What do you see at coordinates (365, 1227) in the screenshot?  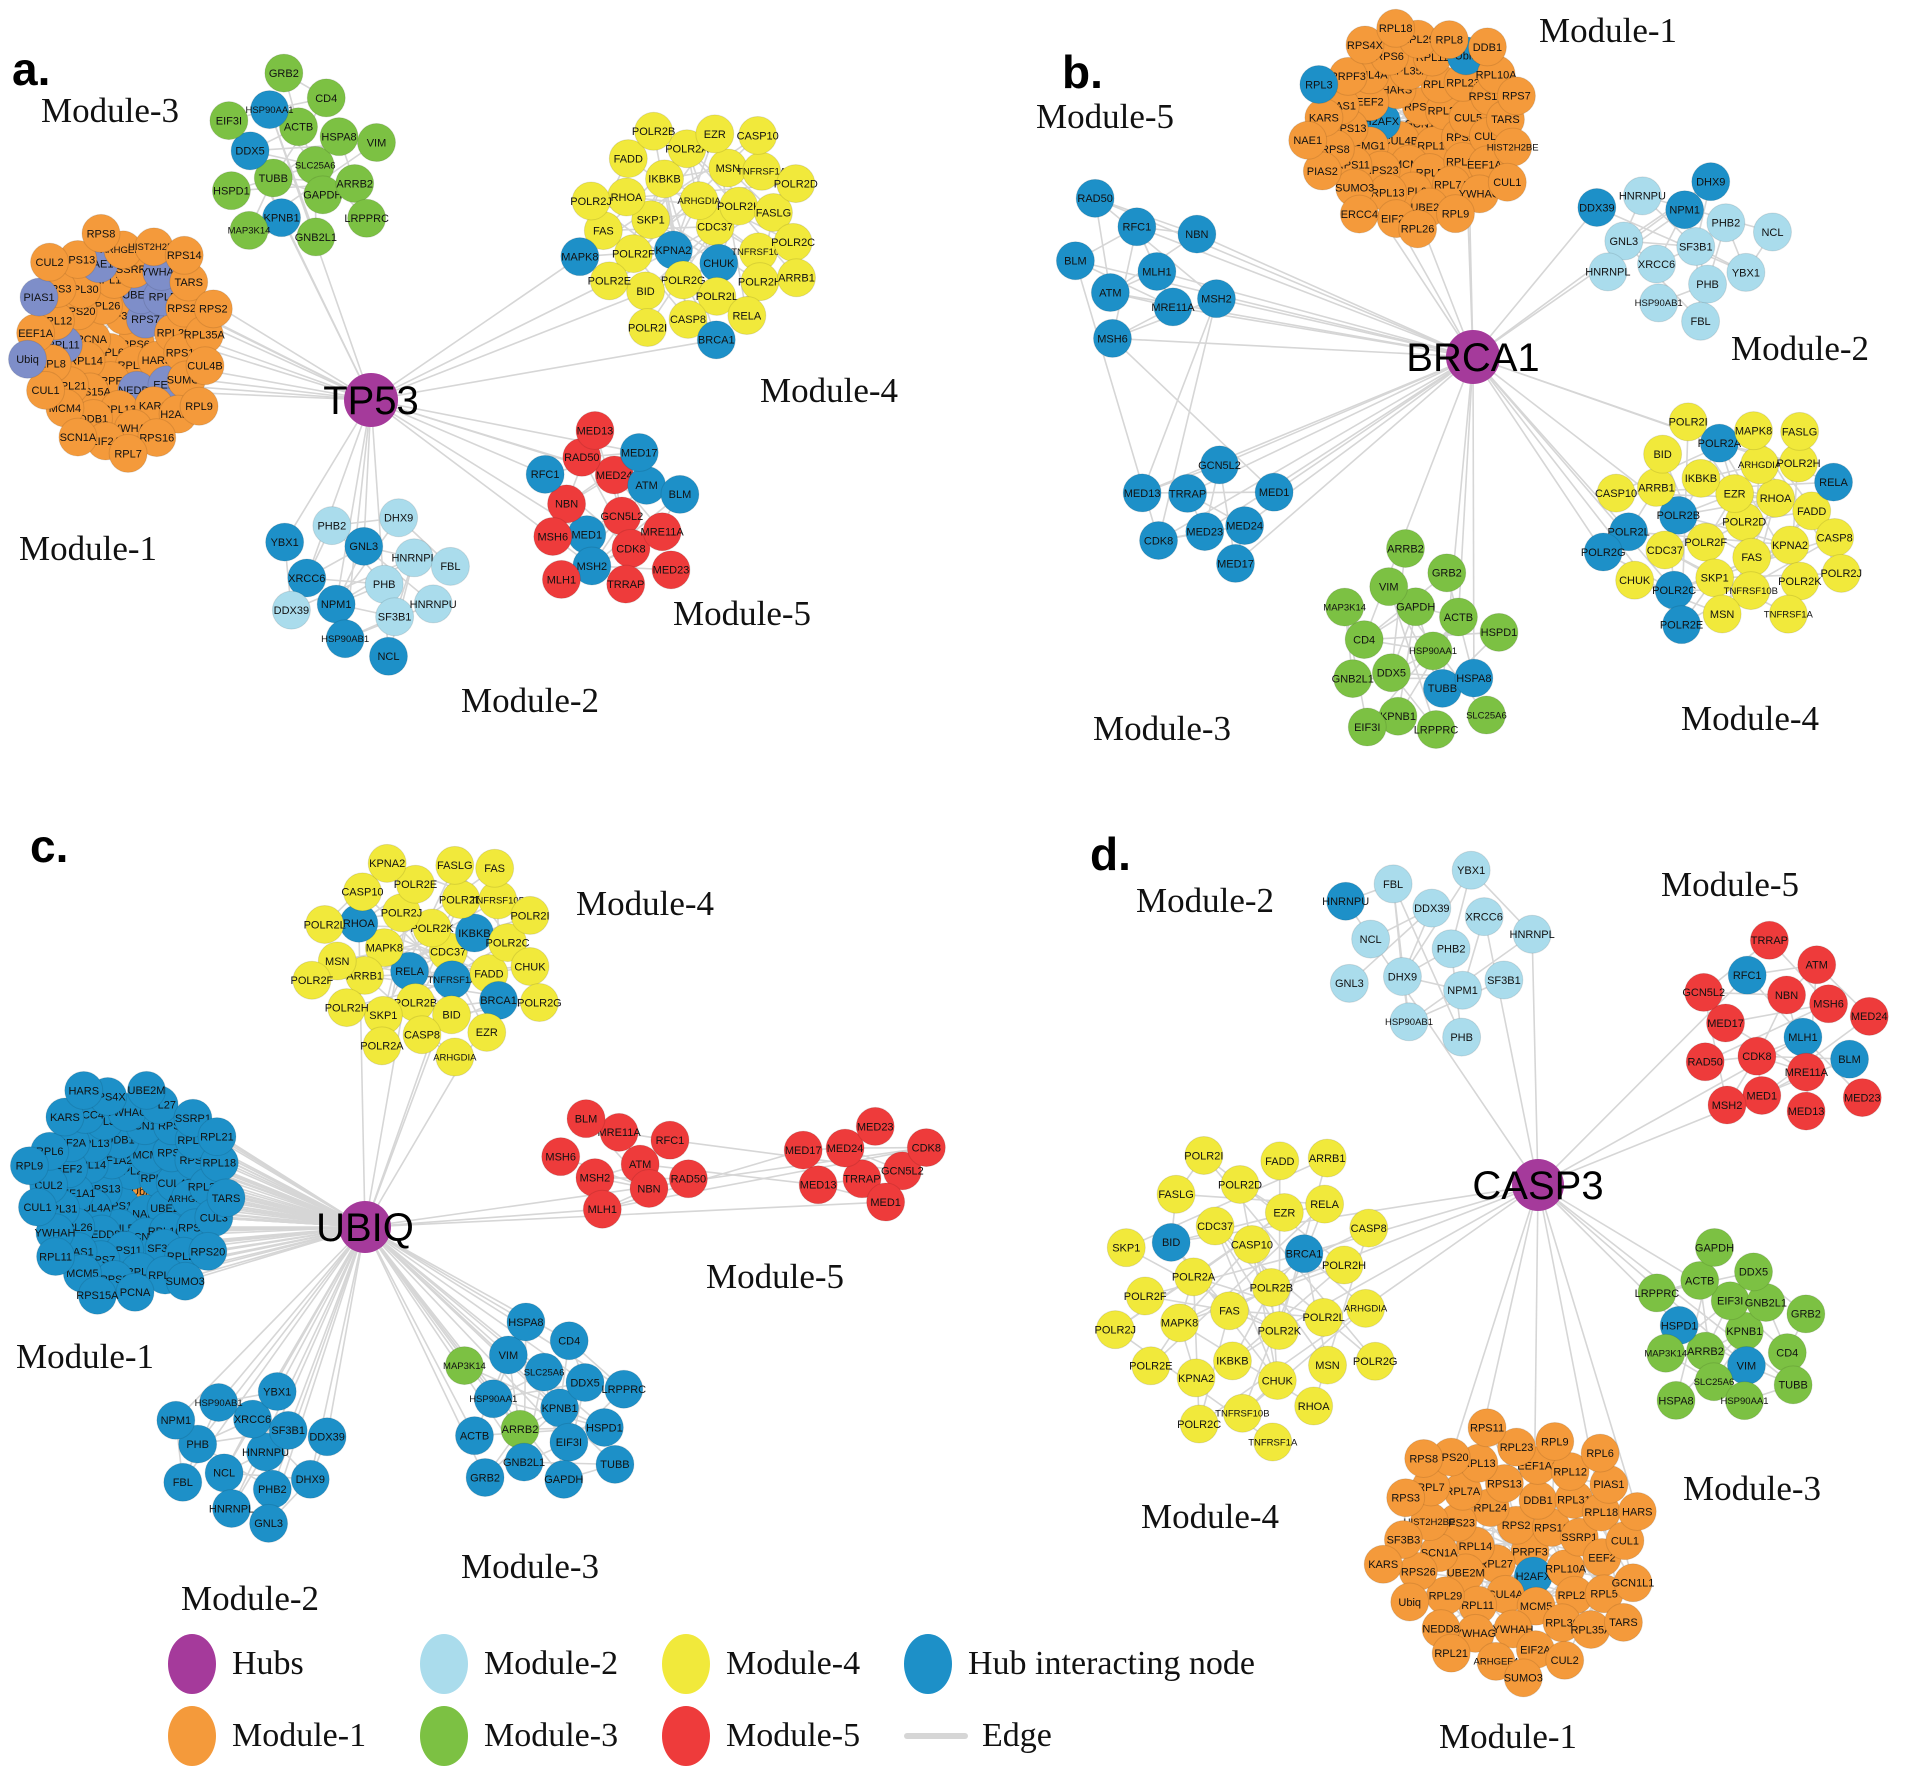 I see `hub-node-UBIQ` at bounding box center [365, 1227].